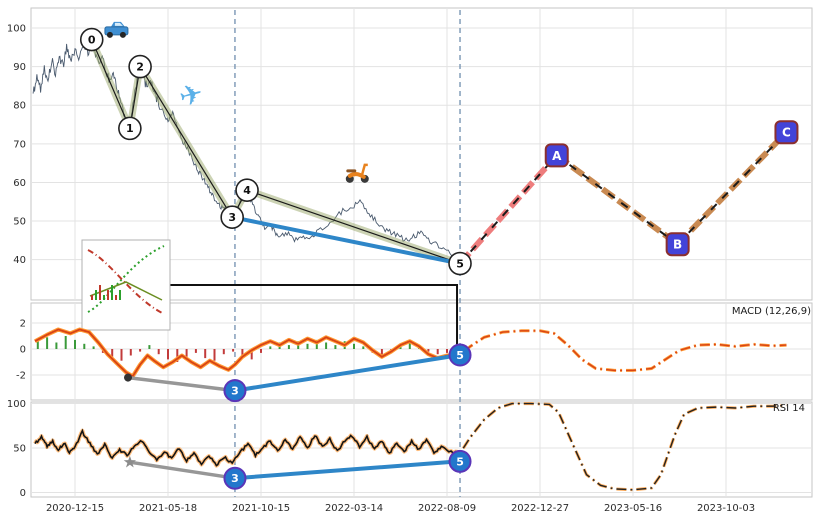  What do you see at coordinates (354, 508) in the screenshot?
I see `x-tick-label: 2022-03-14` at bounding box center [354, 508].